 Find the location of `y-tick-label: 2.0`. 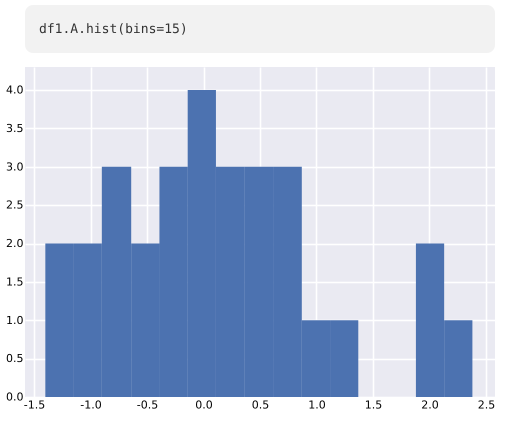

y-tick-label: 2.0 is located at coordinates (15, 243).